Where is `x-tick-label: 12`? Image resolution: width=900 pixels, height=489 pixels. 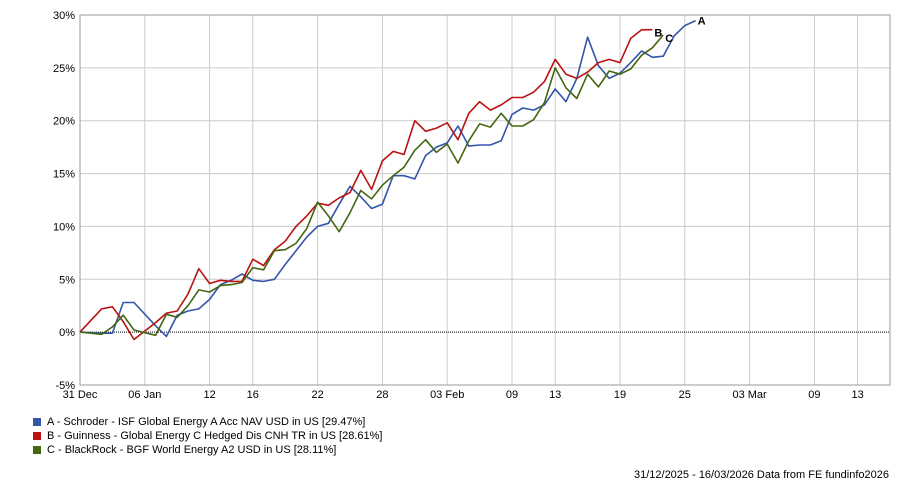
x-tick-label: 12 is located at coordinates (209, 395).